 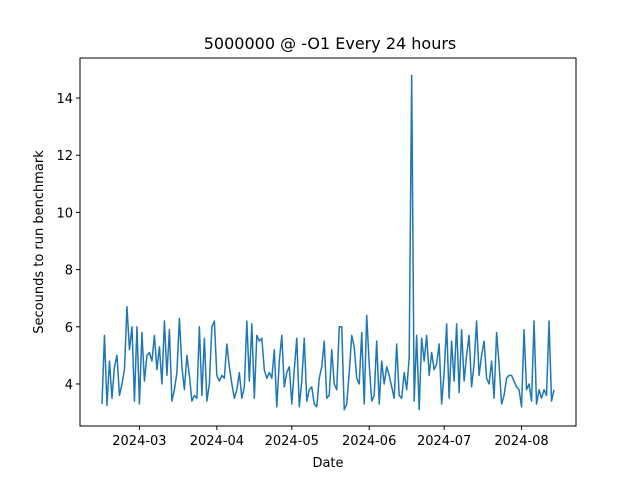 What do you see at coordinates (69, 385) in the screenshot?
I see `y-tick-label: 4` at bounding box center [69, 385].